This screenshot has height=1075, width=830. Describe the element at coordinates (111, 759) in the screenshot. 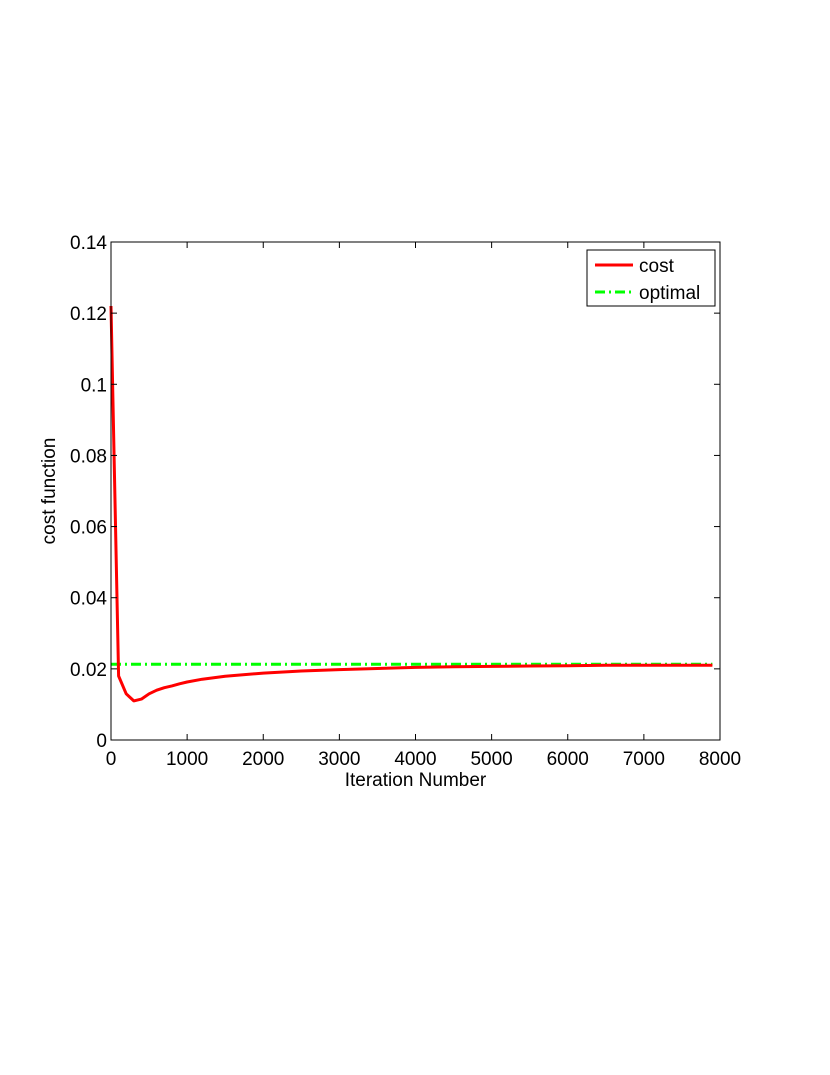

I see `x-tick-label: 0` at that location.